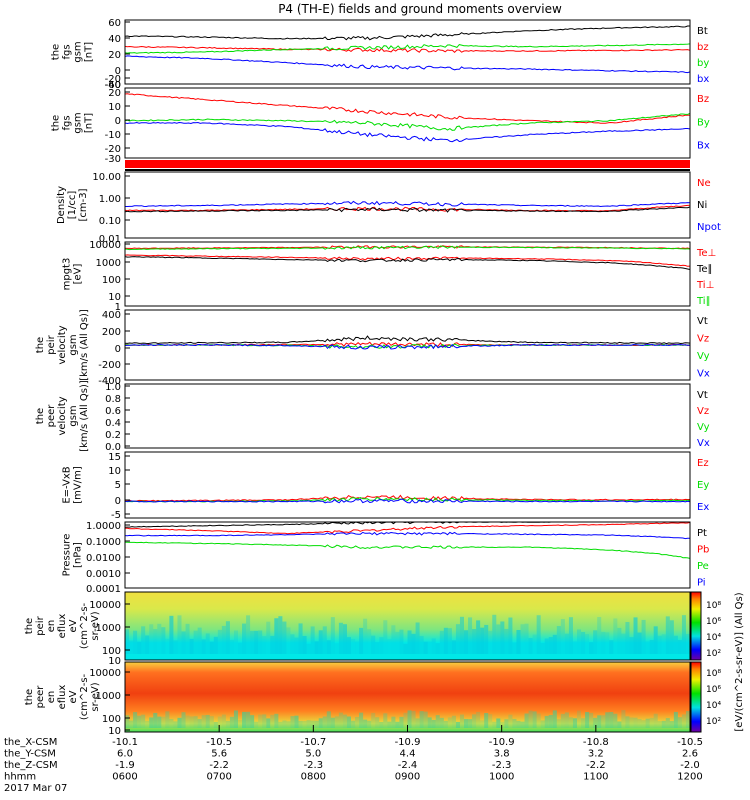 This screenshot has width=750, height=800. Describe the element at coordinates (110, 221) in the screenshot. I see `y-tick-label: 0.10` at that location.